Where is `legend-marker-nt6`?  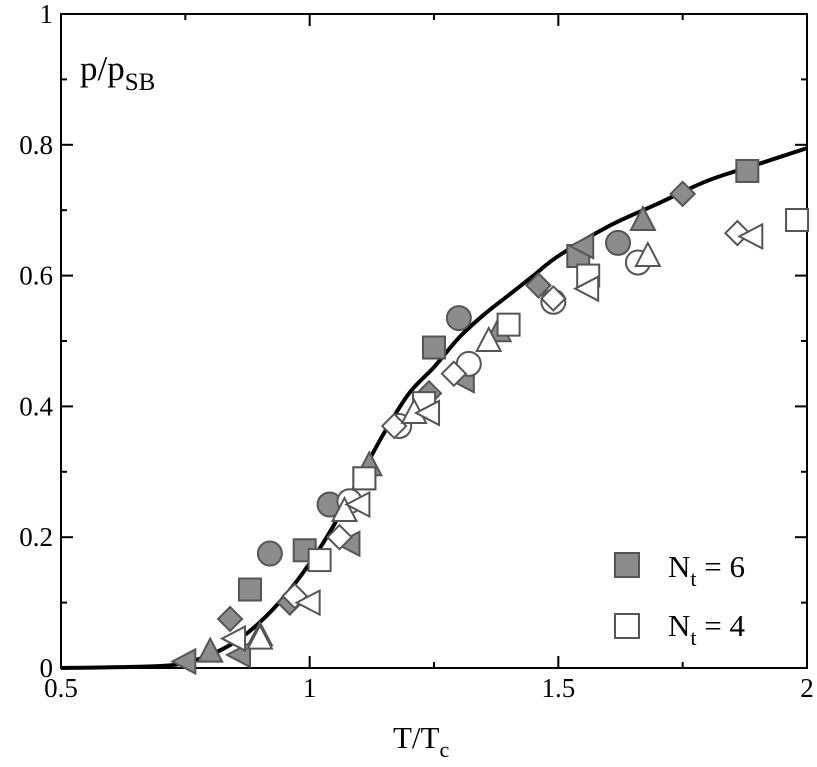
legend-marker-nt6 is located at coordinates (627, 565).